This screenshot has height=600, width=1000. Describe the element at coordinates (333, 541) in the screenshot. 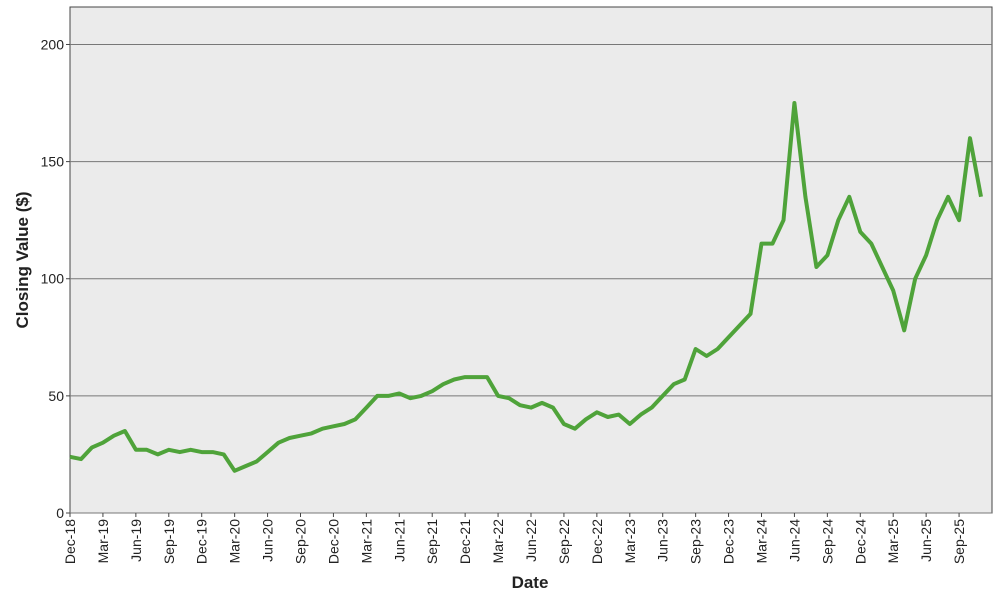

I see `x-tick-label: Dec-20` at that location.